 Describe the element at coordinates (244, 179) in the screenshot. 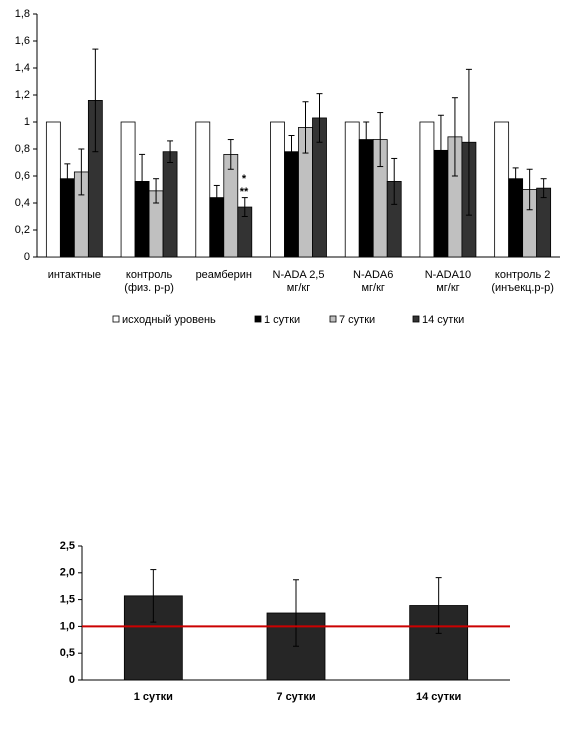

I see `annotation: *` at that location.